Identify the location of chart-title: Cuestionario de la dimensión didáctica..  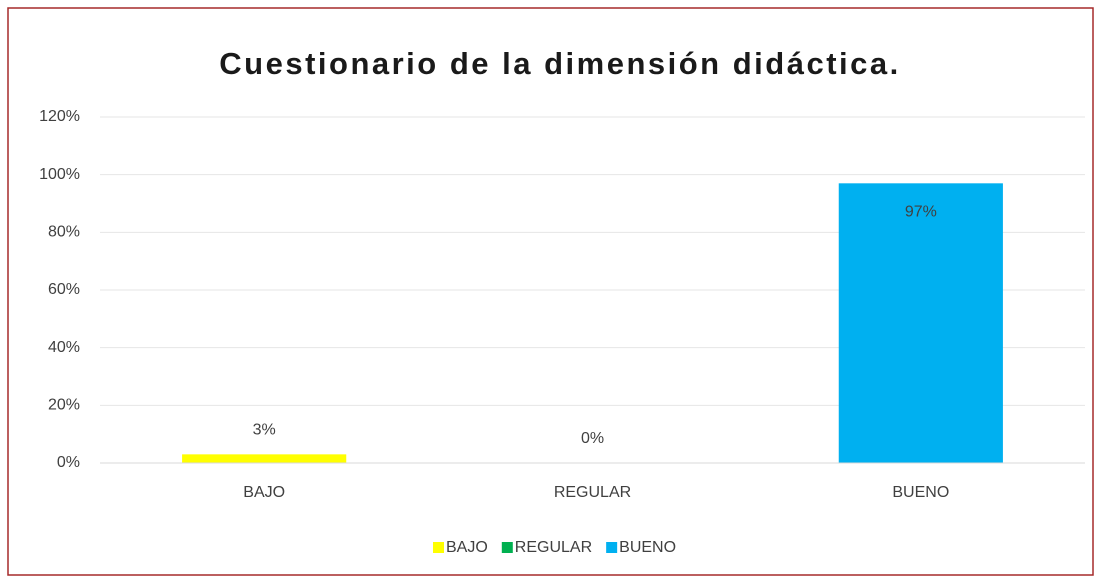
(559, 63).